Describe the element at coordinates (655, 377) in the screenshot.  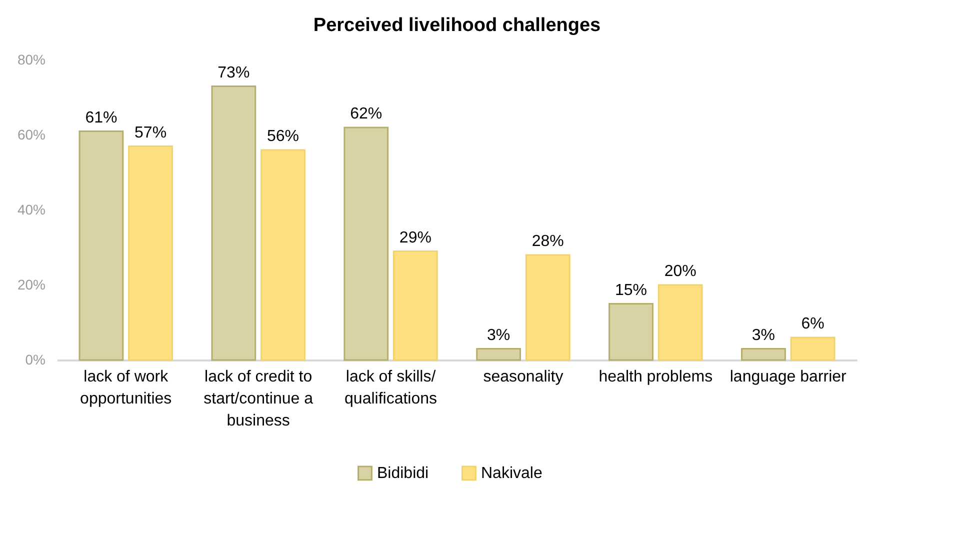
I see `x-tick-label: health problems` at that location.